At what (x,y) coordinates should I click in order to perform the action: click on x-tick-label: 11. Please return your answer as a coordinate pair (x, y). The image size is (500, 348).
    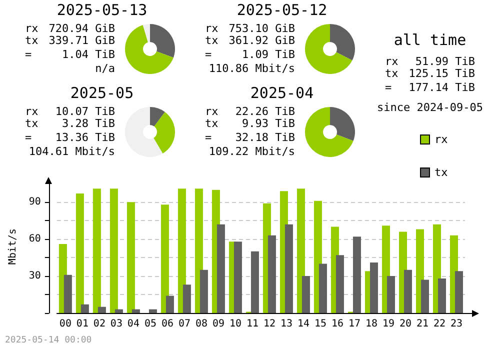
    Looking at the image, I should click on (252, 324).